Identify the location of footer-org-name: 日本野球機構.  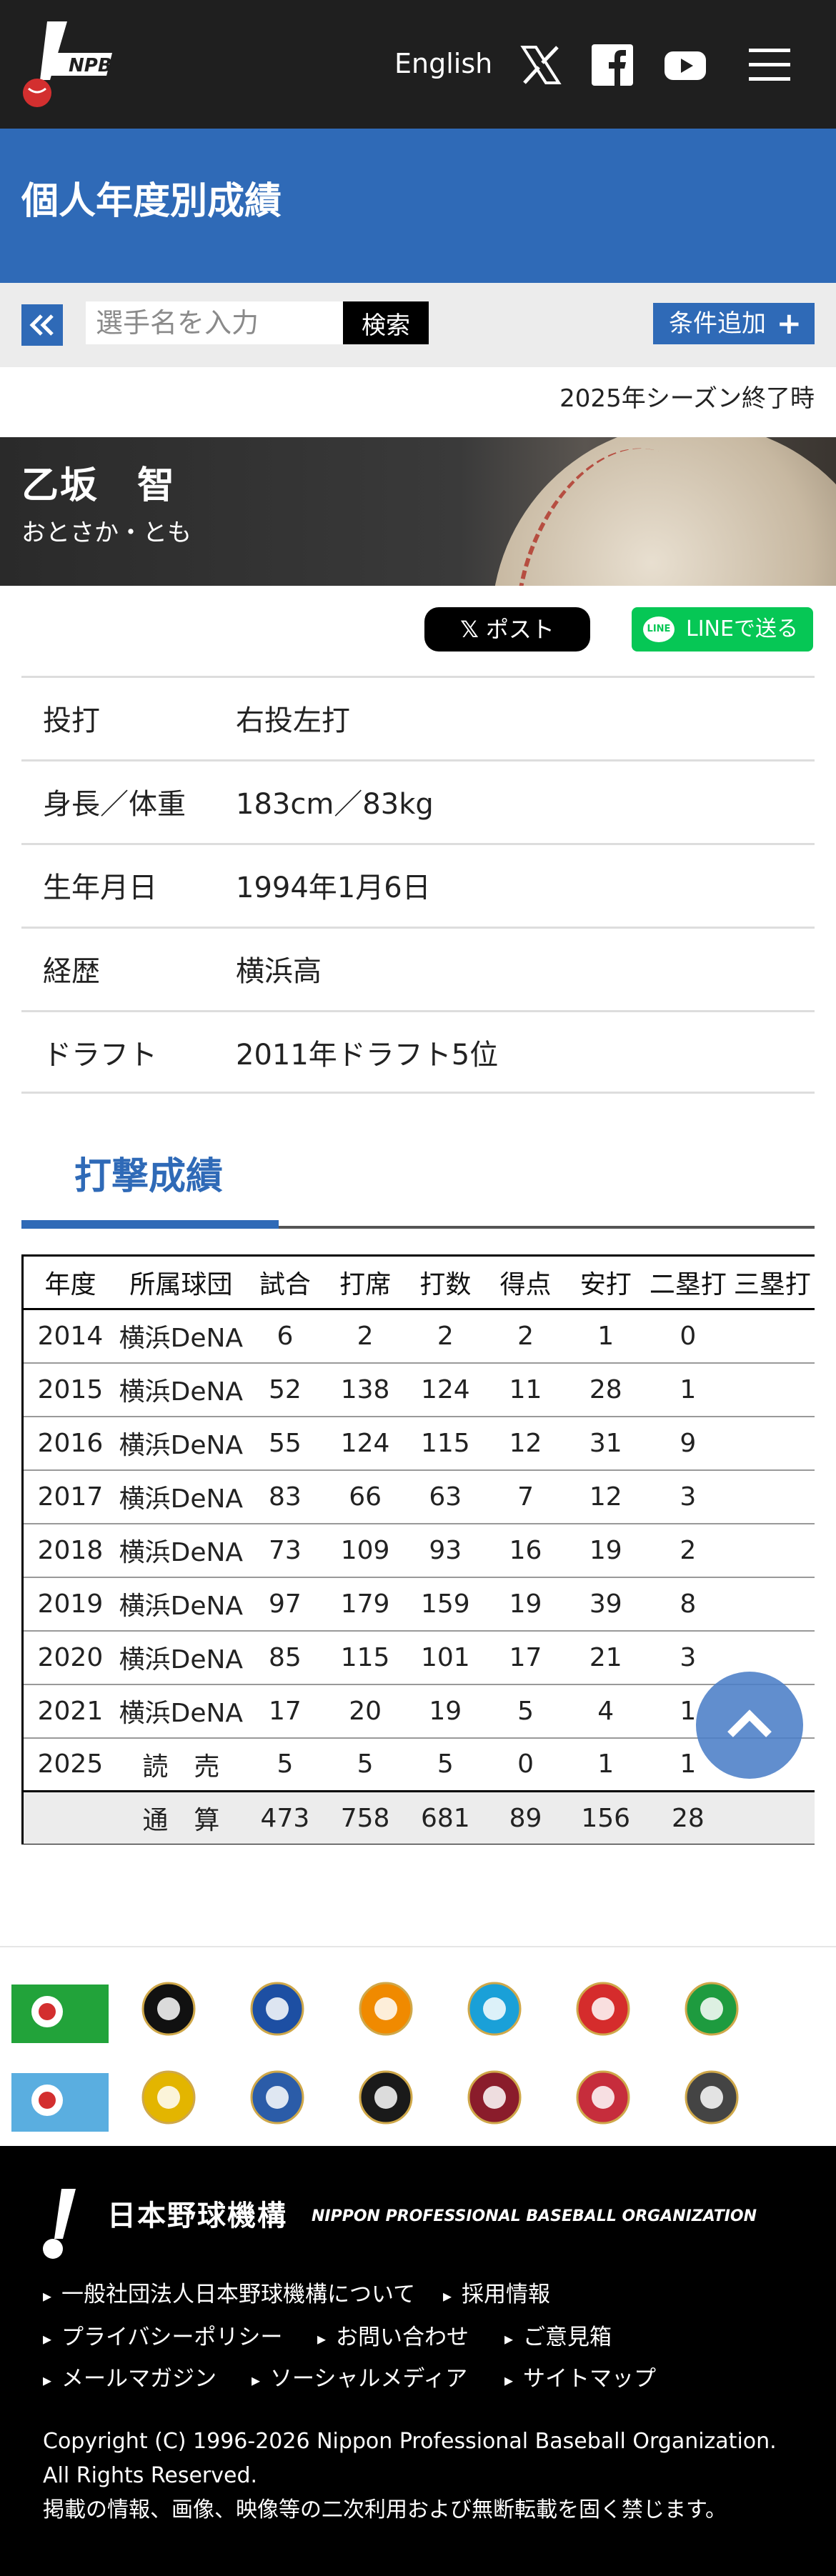
(197, 2216).